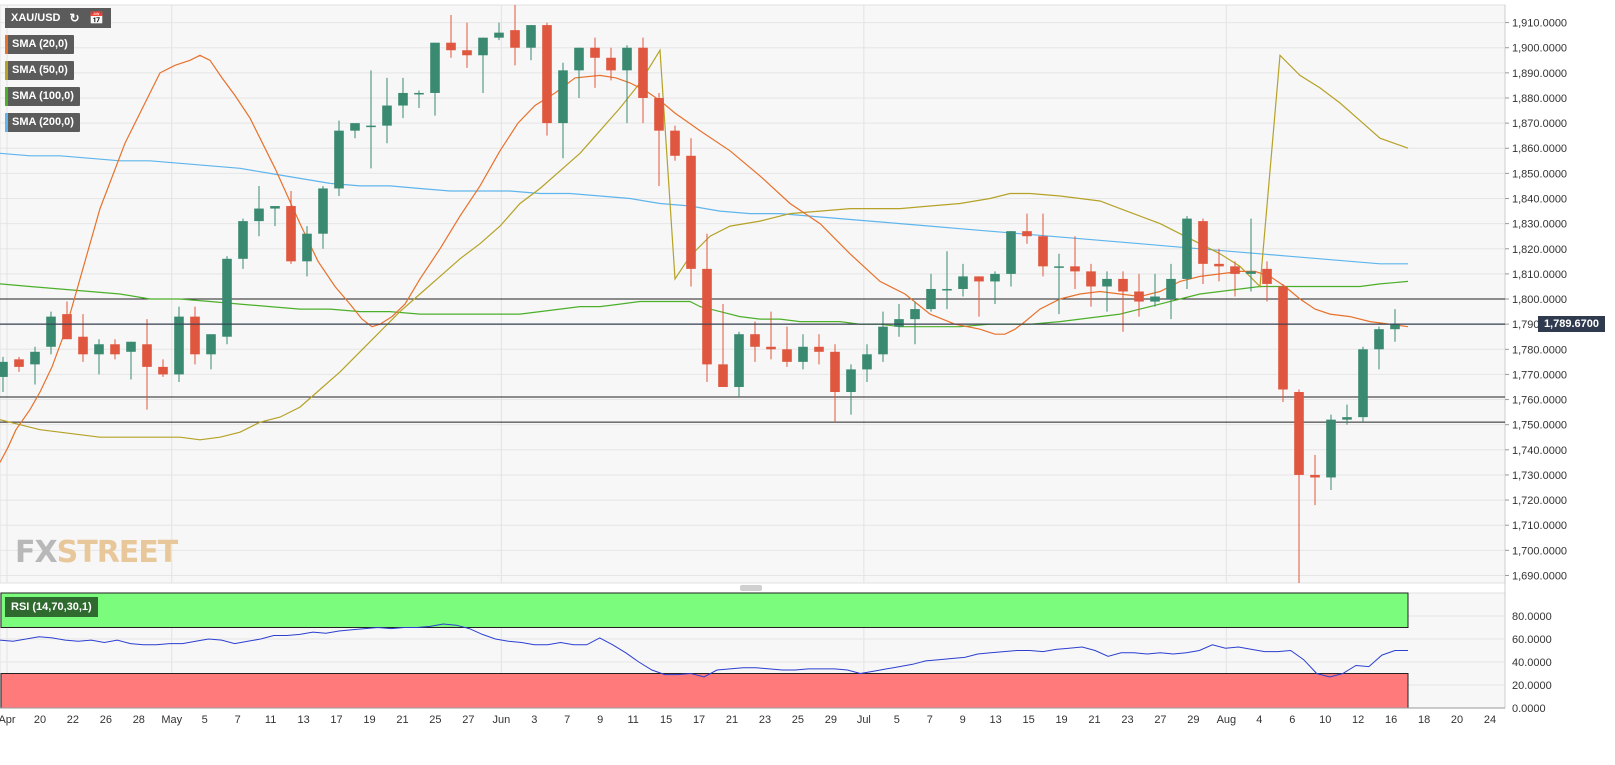  Describe the element at coordinates (1539, 74) in the screenshot. I see `main-y-tick-label: 1,890.0000` at that location.